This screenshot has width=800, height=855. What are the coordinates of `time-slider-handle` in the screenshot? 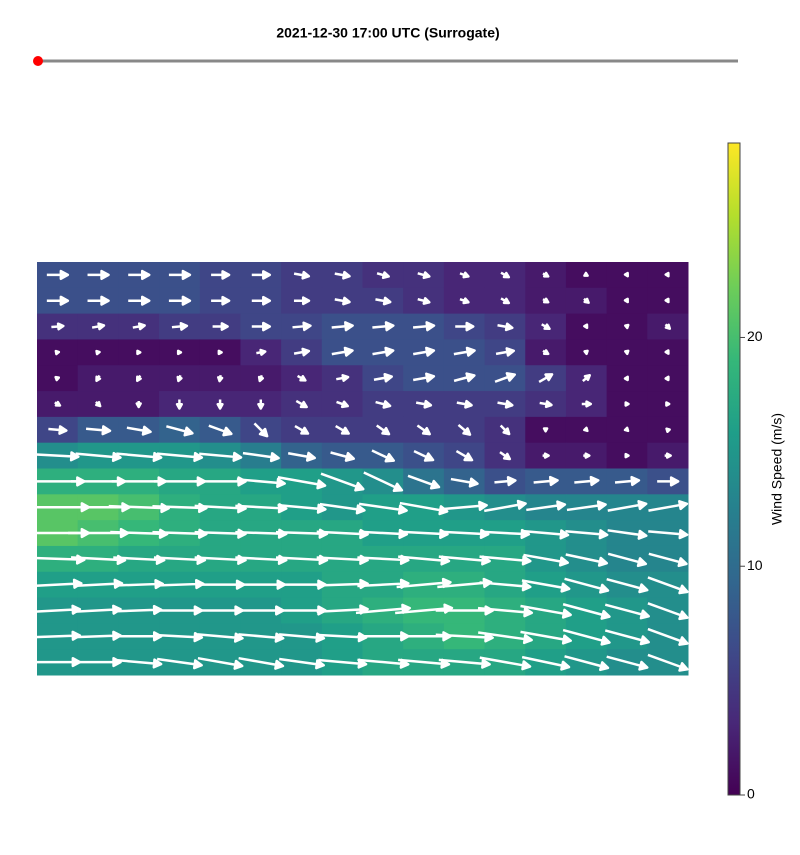 It's located at (38, 61).